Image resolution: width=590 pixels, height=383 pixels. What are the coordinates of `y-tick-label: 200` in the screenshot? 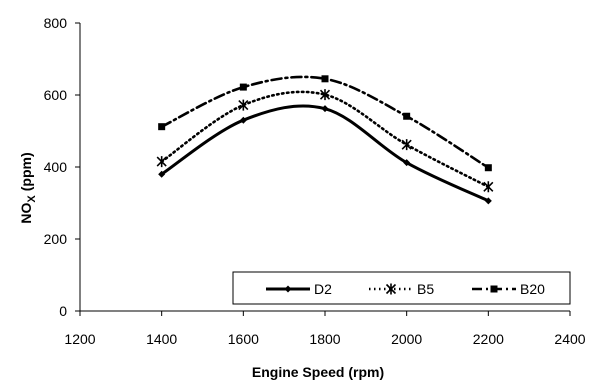 It's located at (56, 239).